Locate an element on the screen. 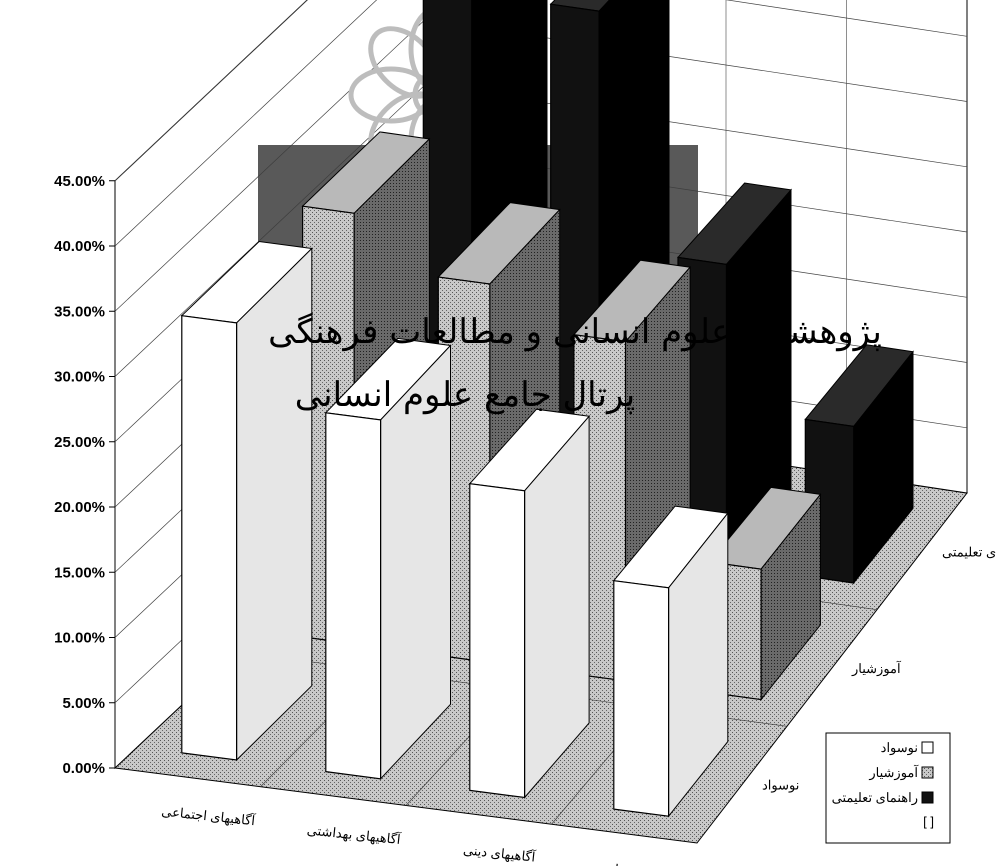 The width and height of the screenshot is (997, 866). y-axis-tick-label: 40.00% is located at coordinates (79, 246).